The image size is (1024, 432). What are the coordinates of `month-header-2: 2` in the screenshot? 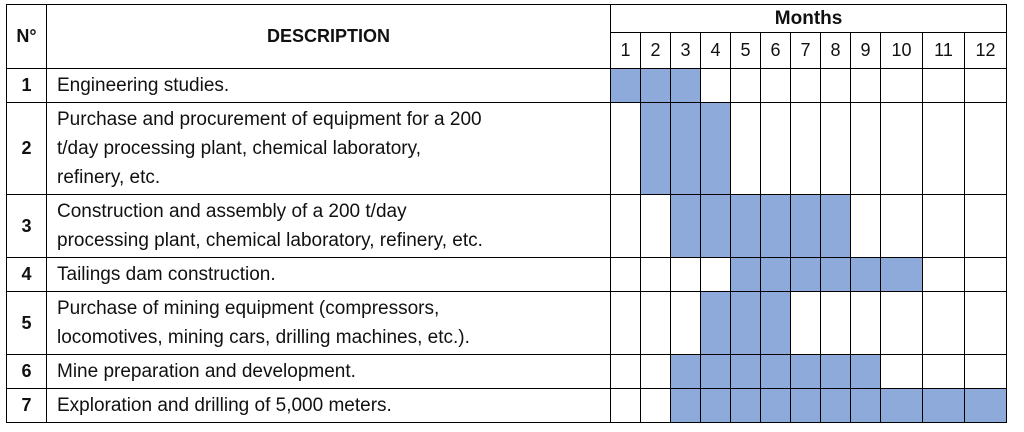 It's located at (655, 50).